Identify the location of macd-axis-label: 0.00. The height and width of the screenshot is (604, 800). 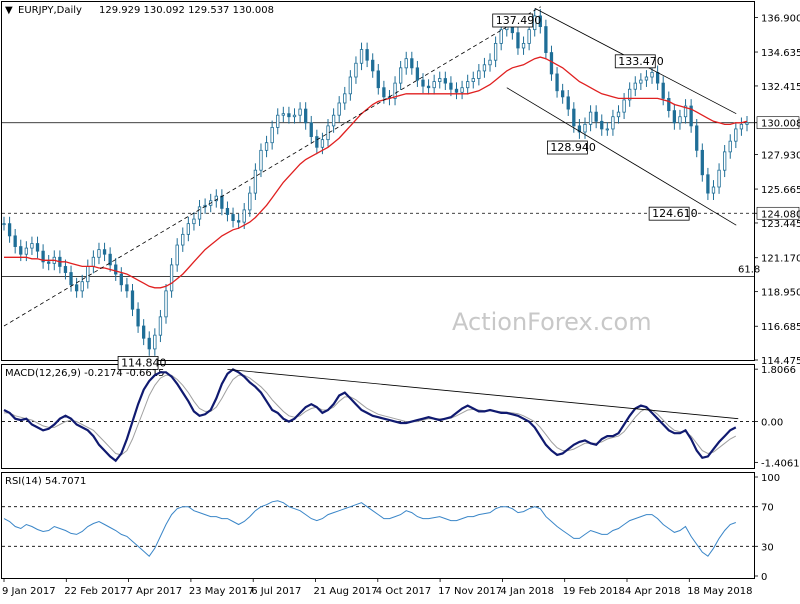
(772, 423).